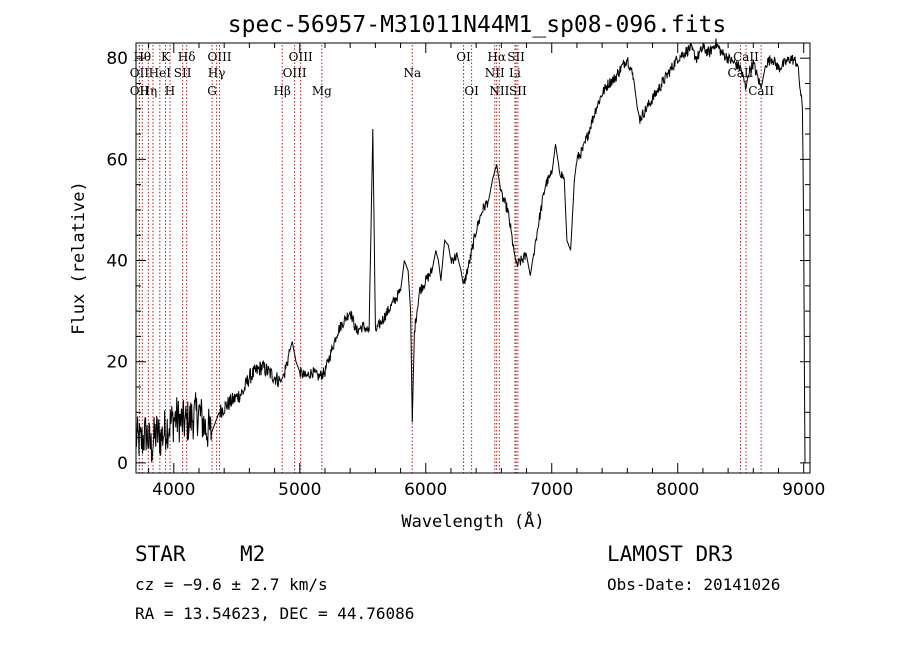  Describe the element at coordinates (477, 25) in the screenshot. I see `chart-title: spec-56957-M31011N44M1_sp08-096.fits` at that location.